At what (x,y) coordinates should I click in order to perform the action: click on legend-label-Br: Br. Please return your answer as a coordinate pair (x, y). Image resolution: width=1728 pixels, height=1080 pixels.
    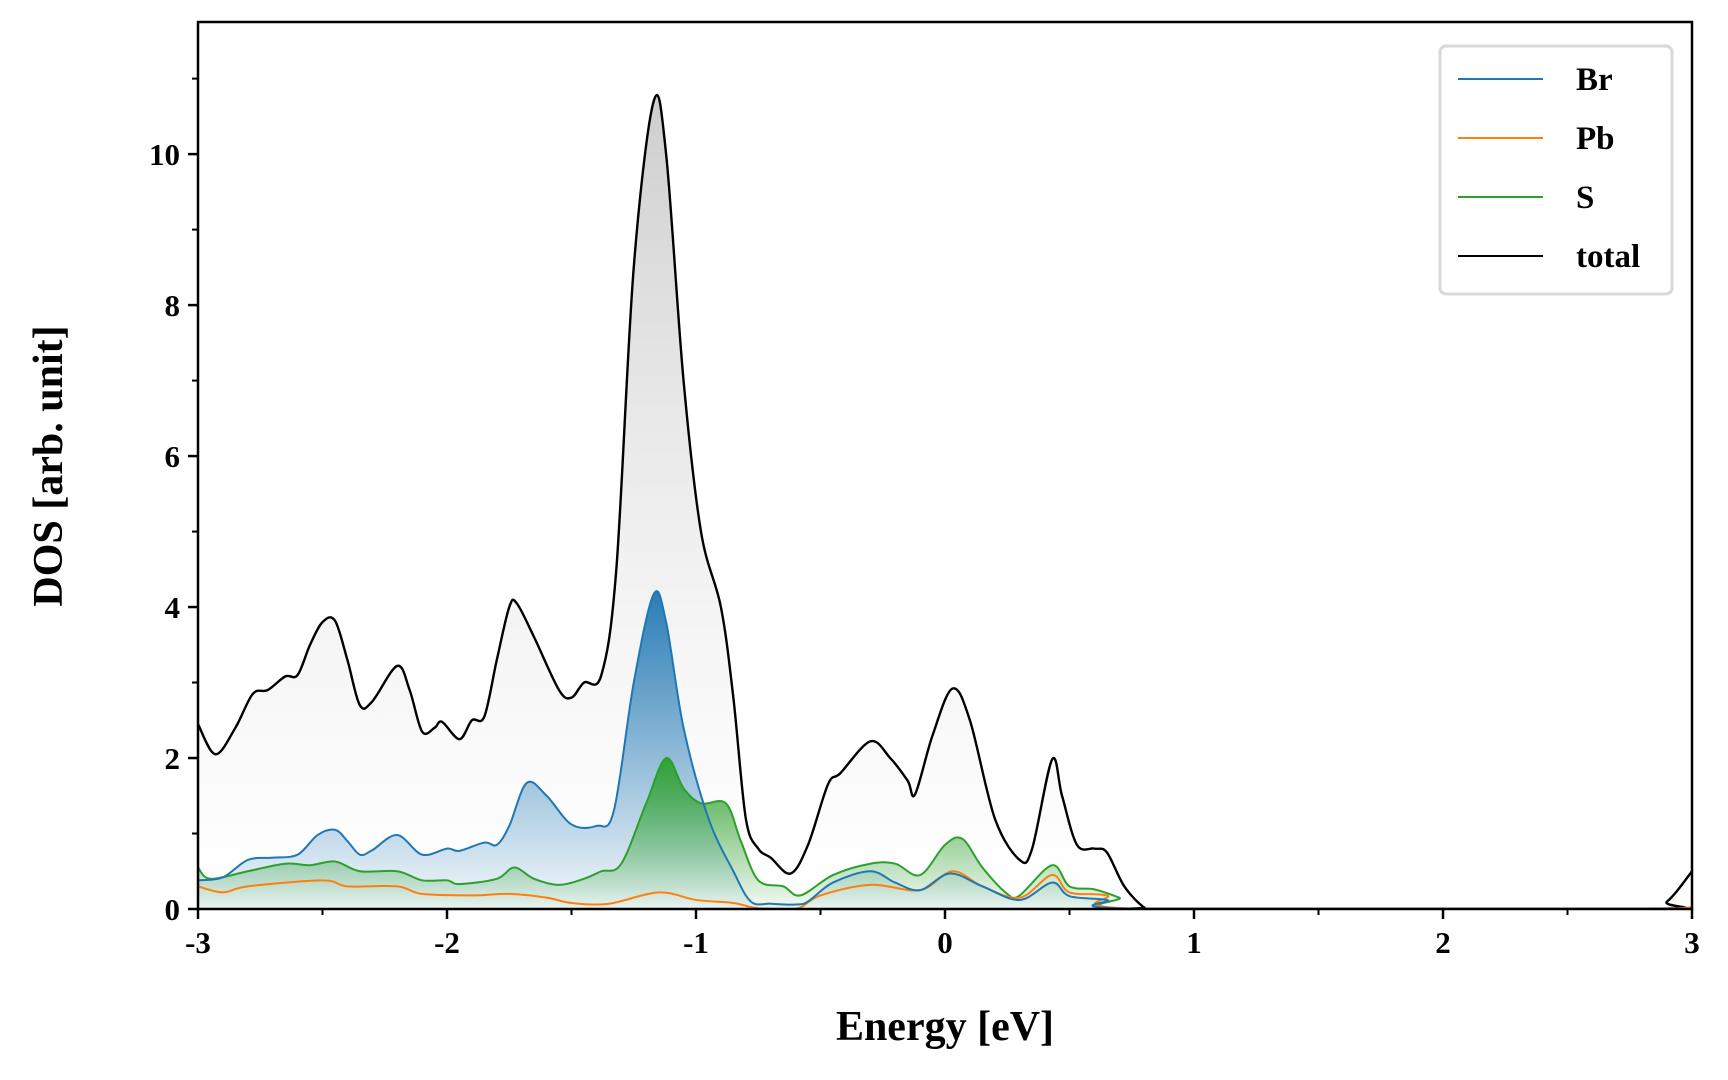
    Looking at the image, I should click on (1594, 80).